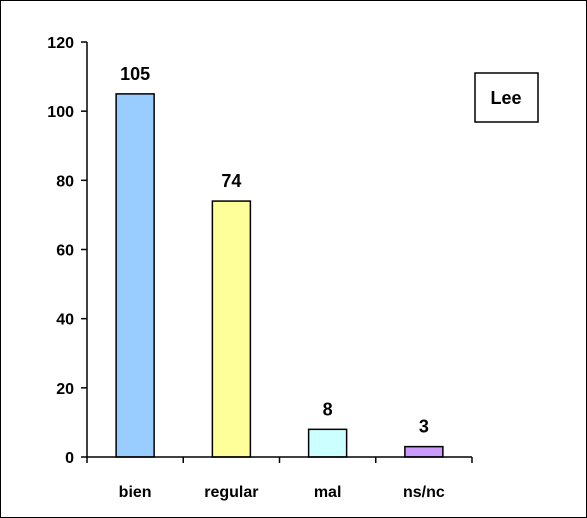  Describe the element at coordinates (424, 492) in the screenshot. I see `category-label: ns/nc` at that location.